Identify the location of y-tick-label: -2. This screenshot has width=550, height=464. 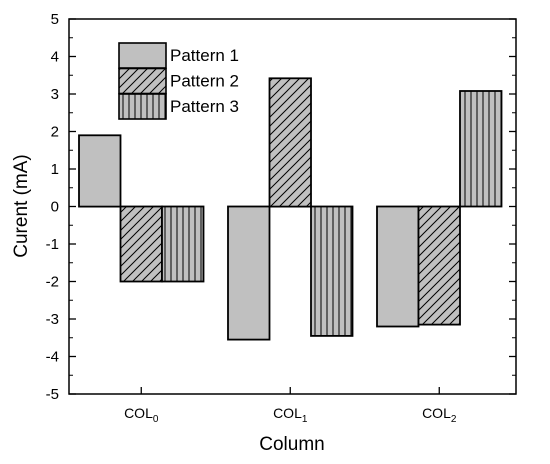
(52, 282).